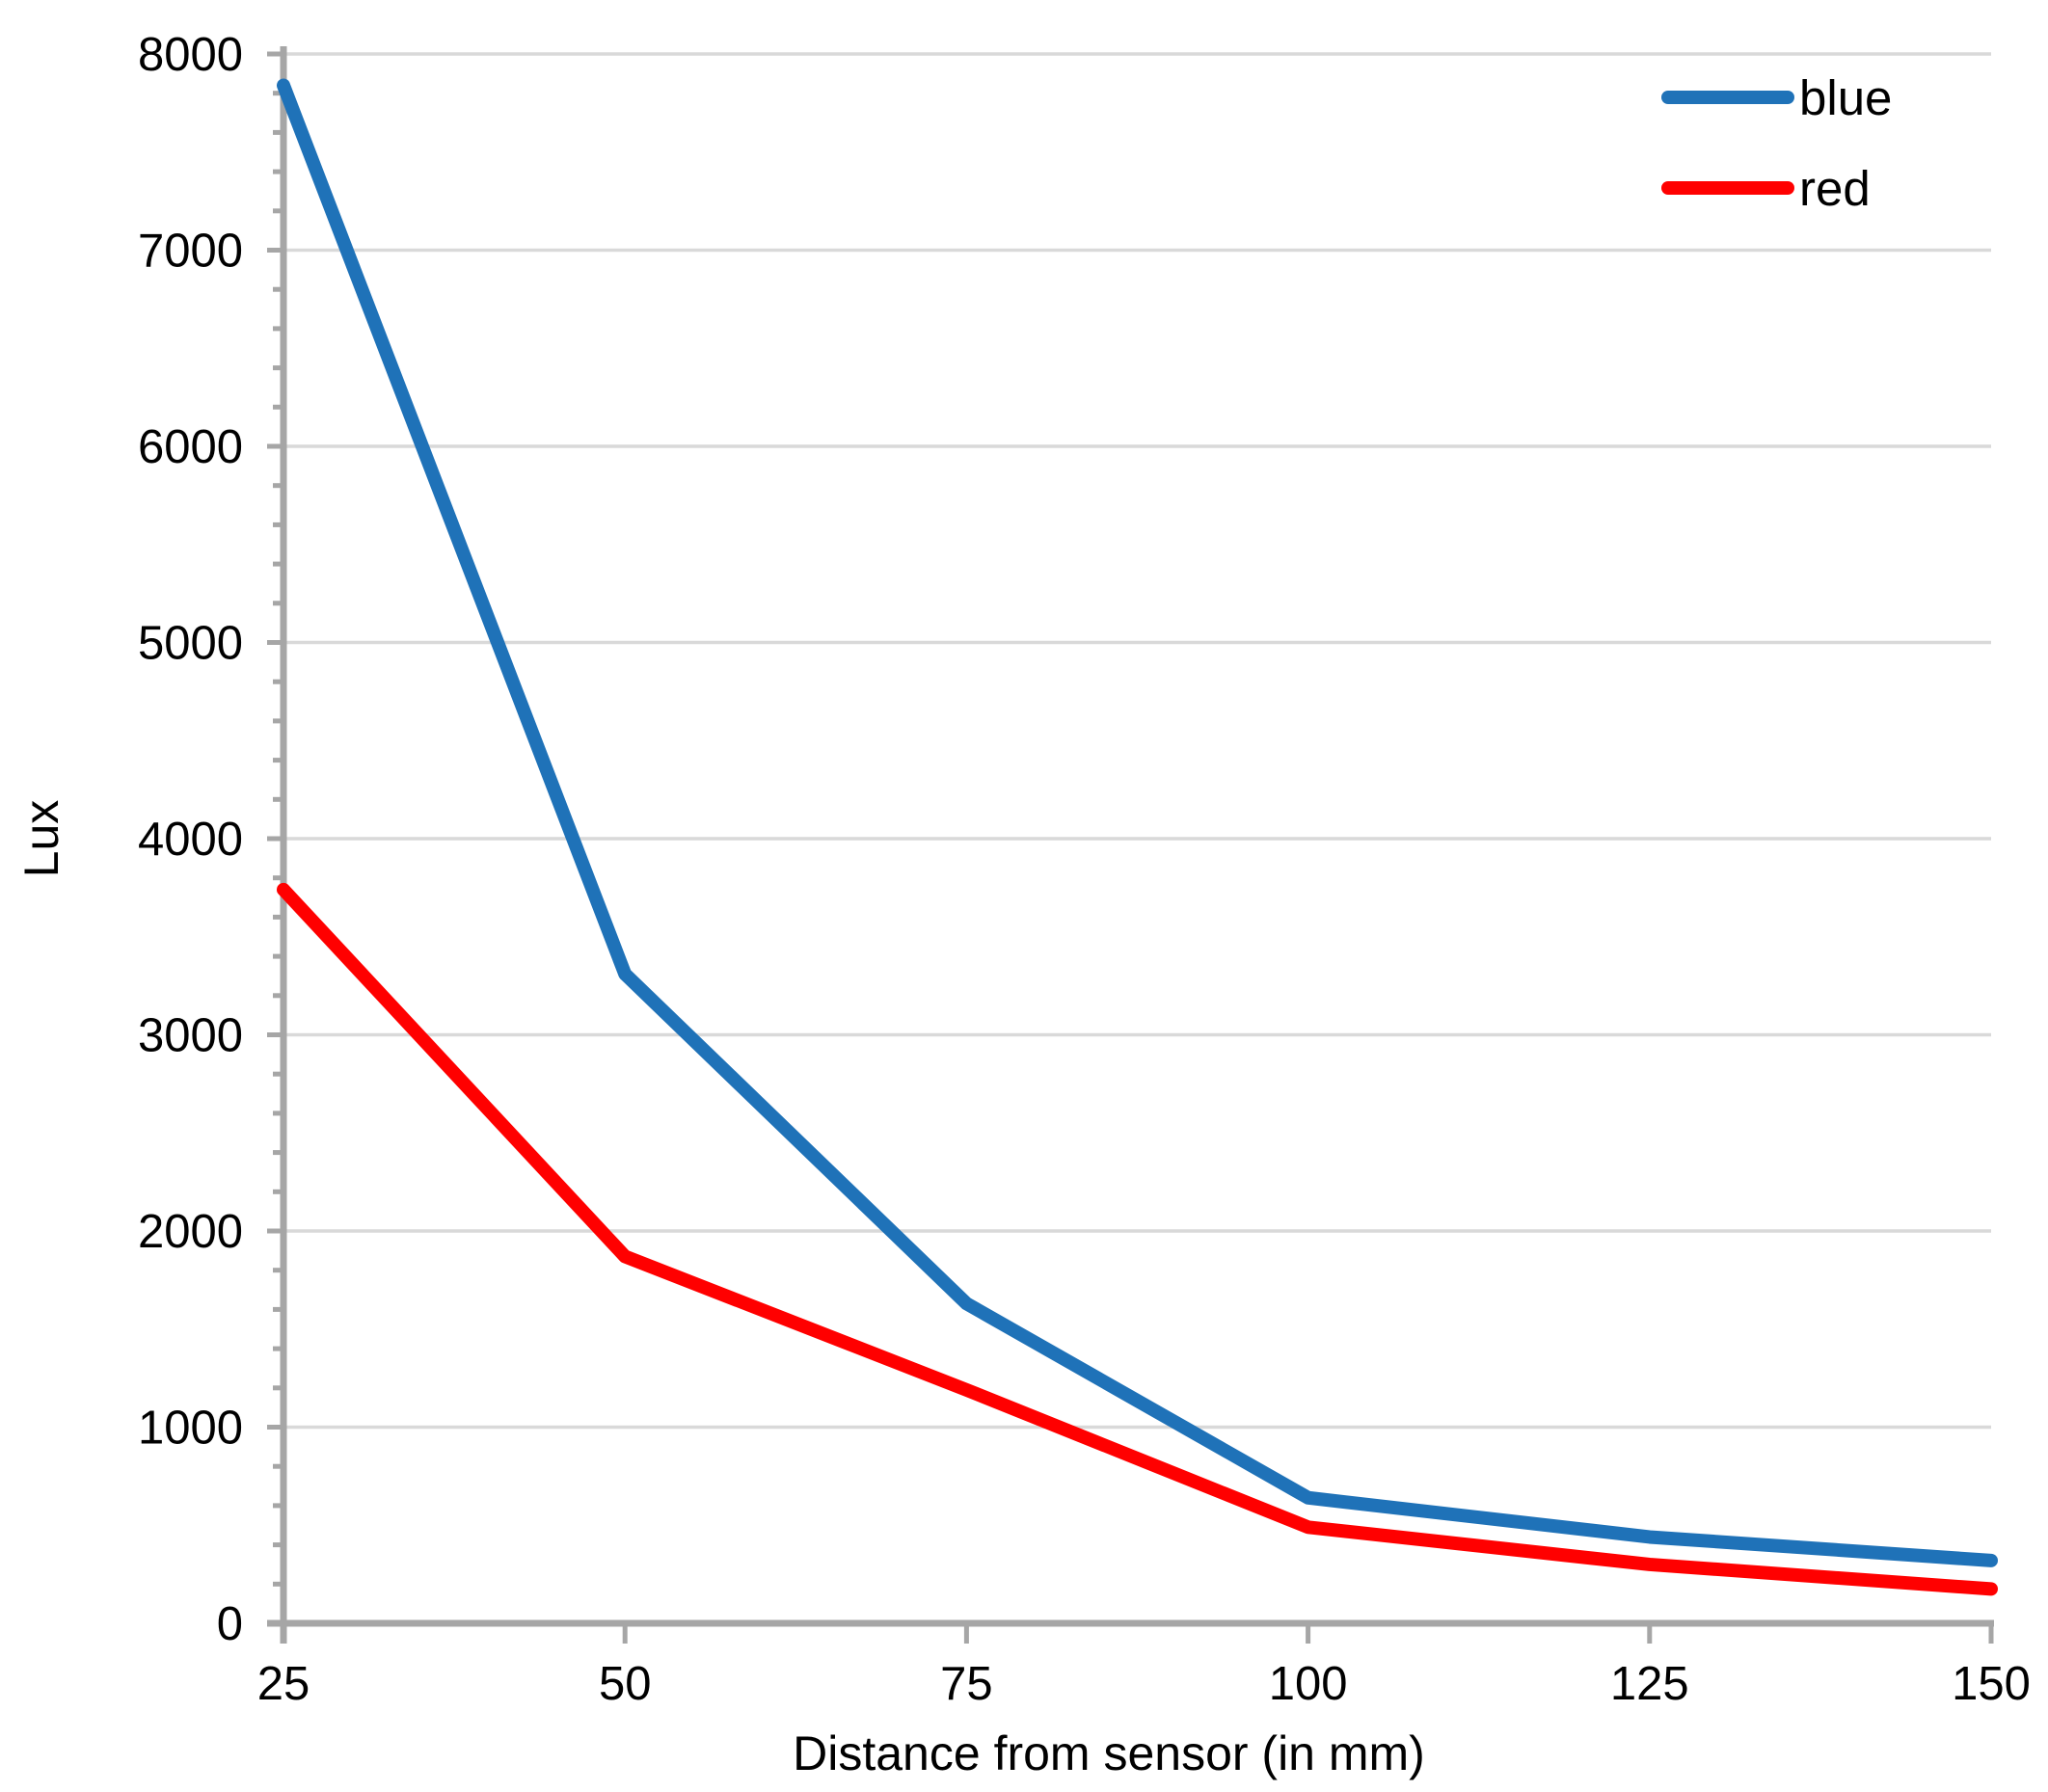 The image size is (2048, 1792). I want to click on x-axis-title: Distance from sensor (in mm), so click(1109, 1753).